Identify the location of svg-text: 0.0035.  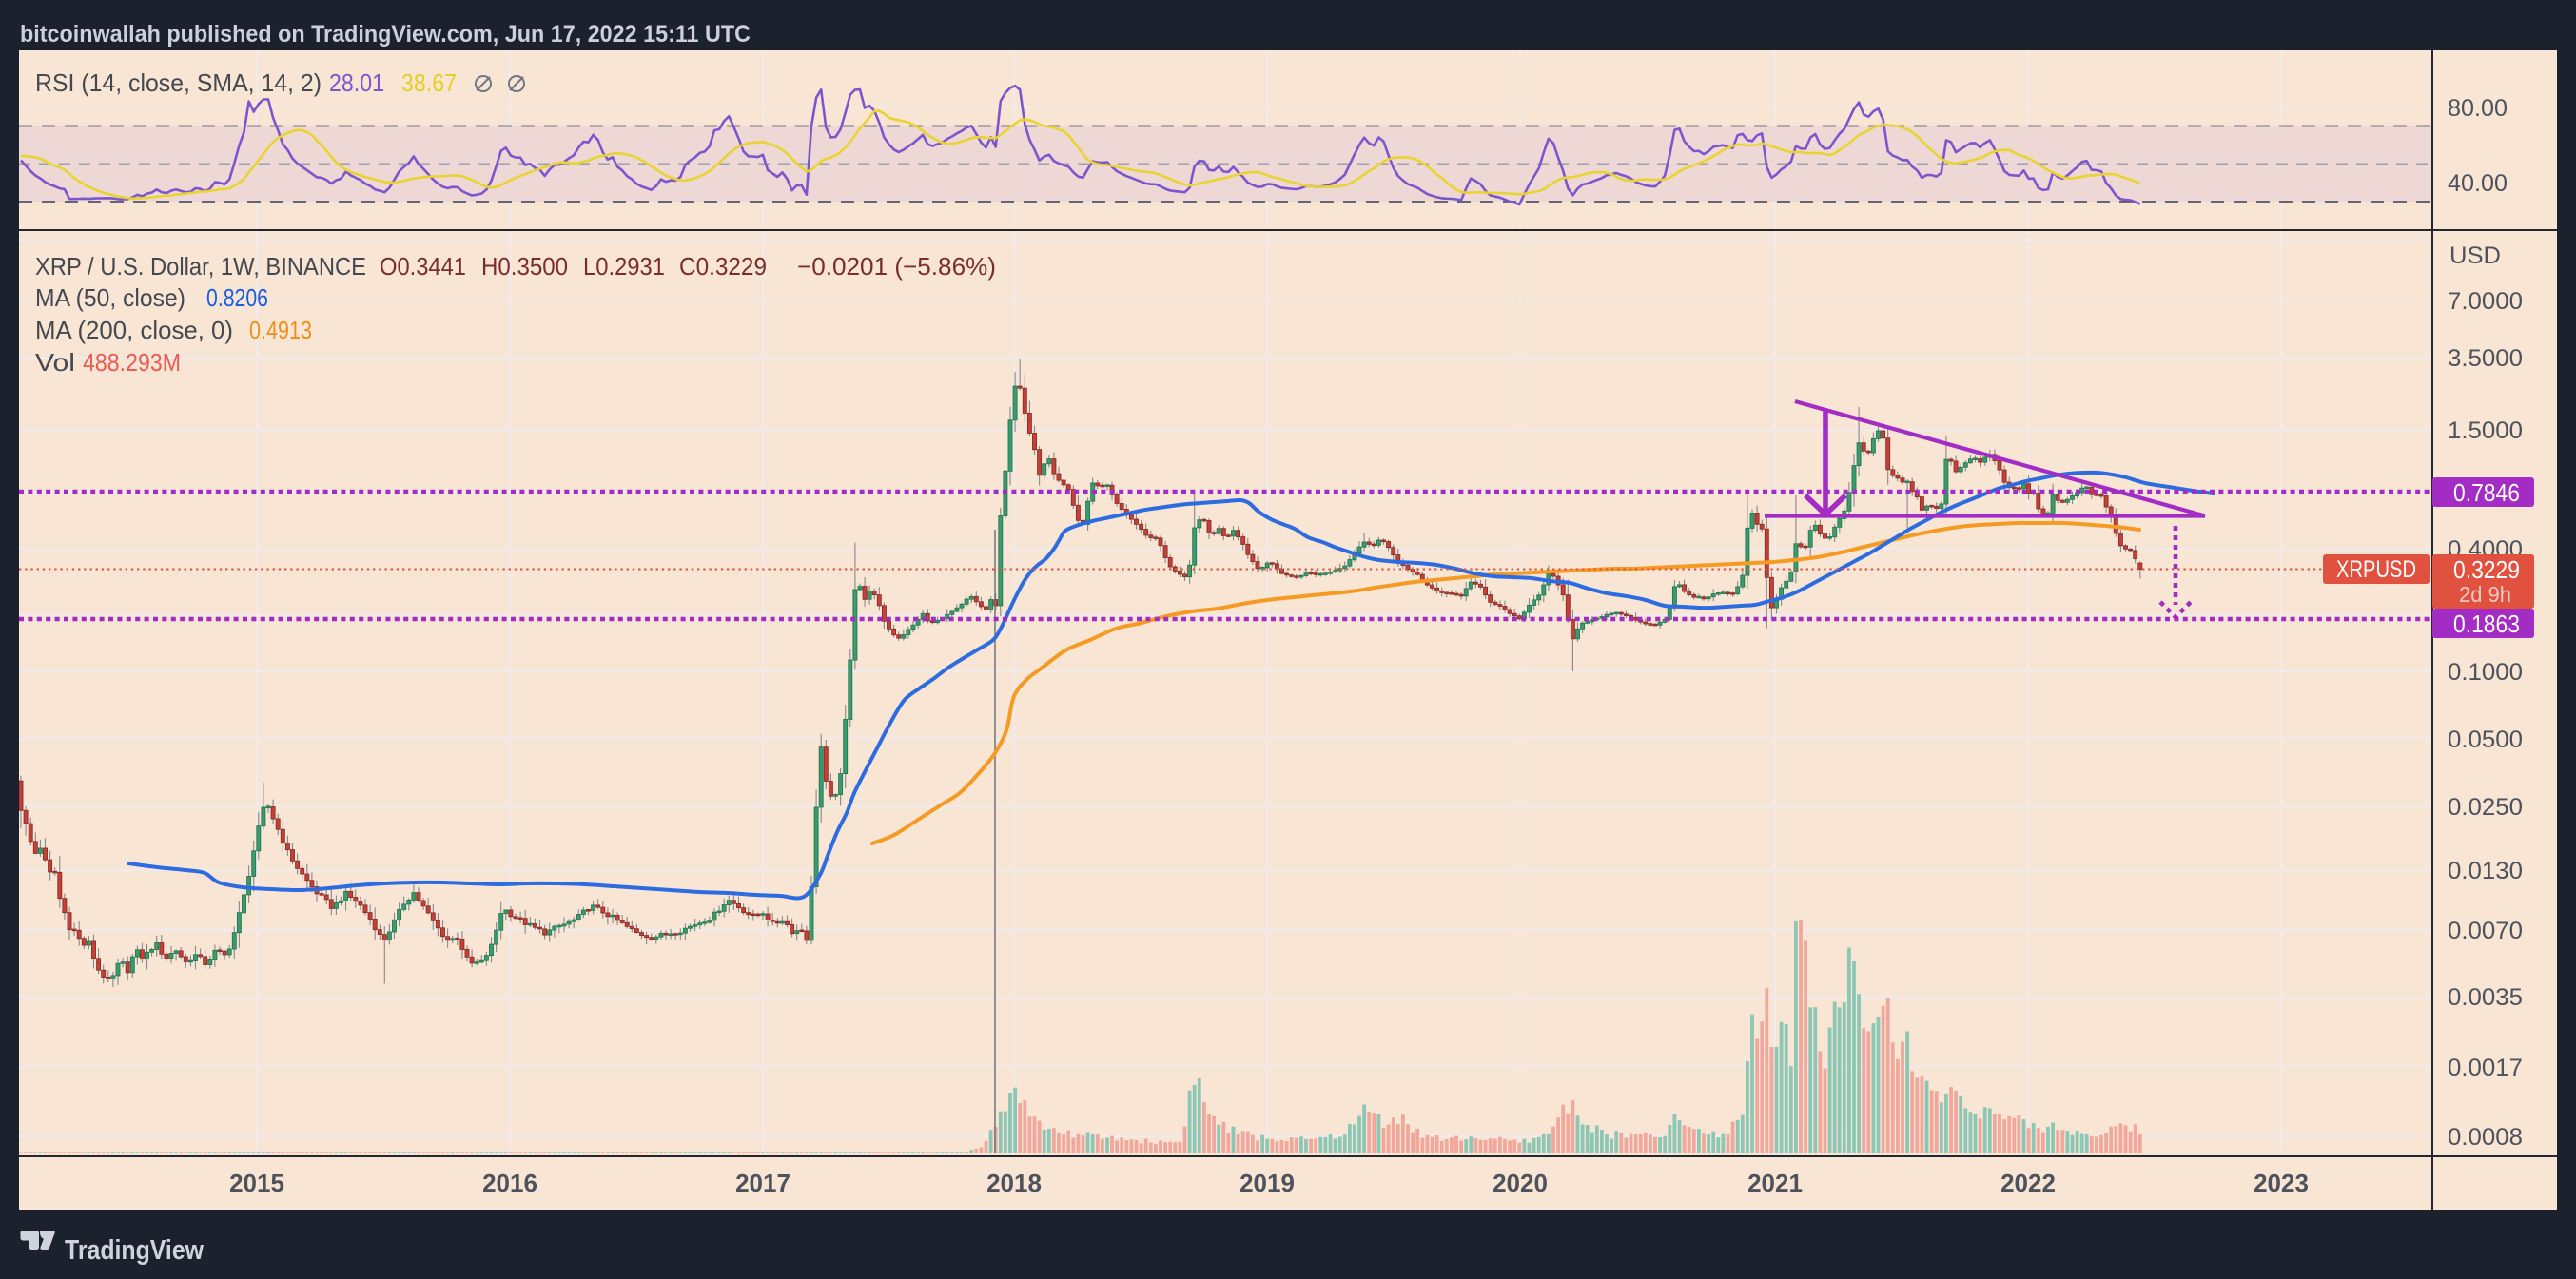
(2485, 998).